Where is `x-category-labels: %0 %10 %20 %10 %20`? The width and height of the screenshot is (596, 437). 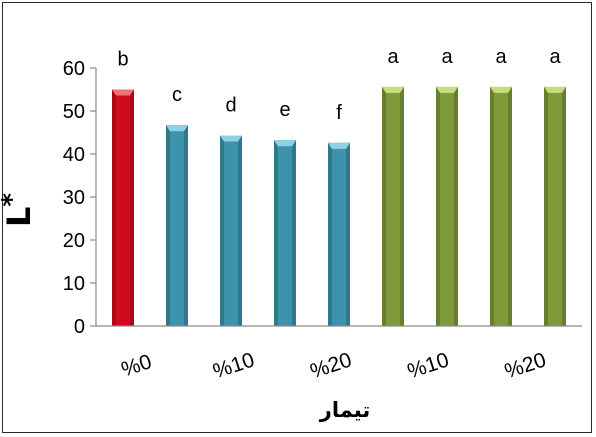 x-category-labels: %0 %10 %20 %10 %20 is located at coordinates (334, 365).